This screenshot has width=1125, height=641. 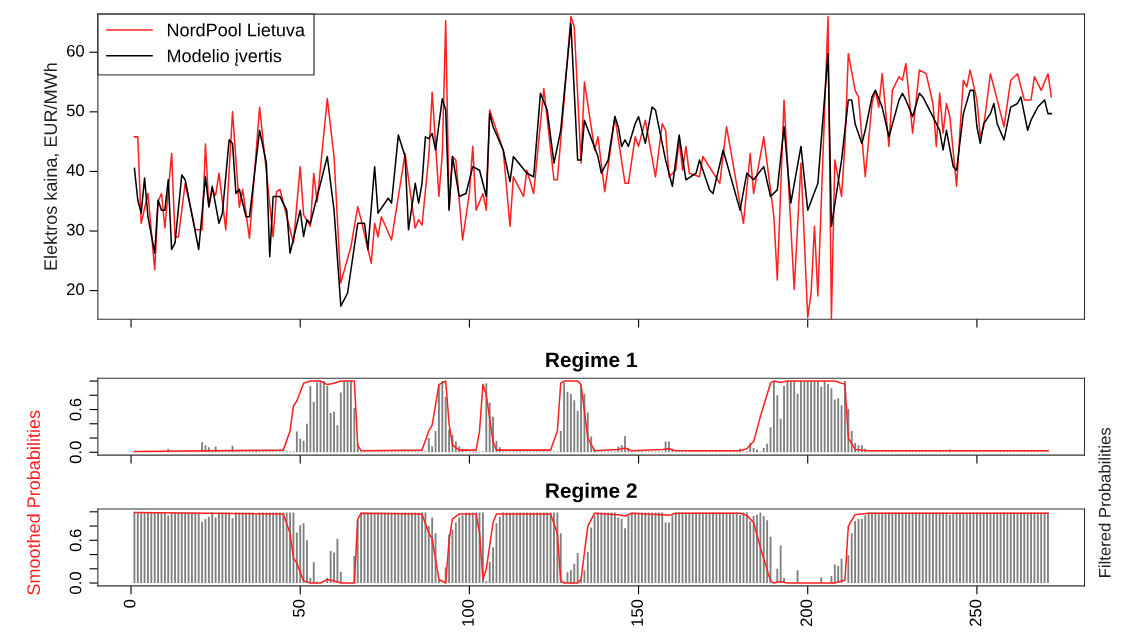 I want to click on y2-axis-title: Filtered Probabilities, so click(x=1104, y=502).